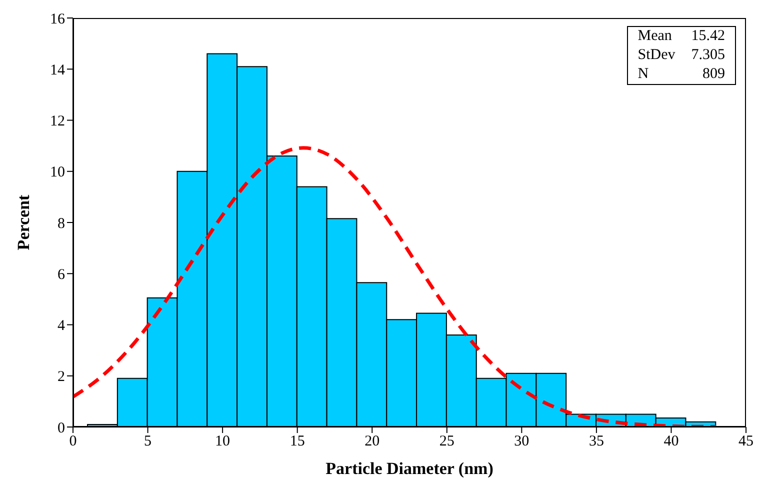  I want to click on x-tick-label: 25, so click(446, 442).